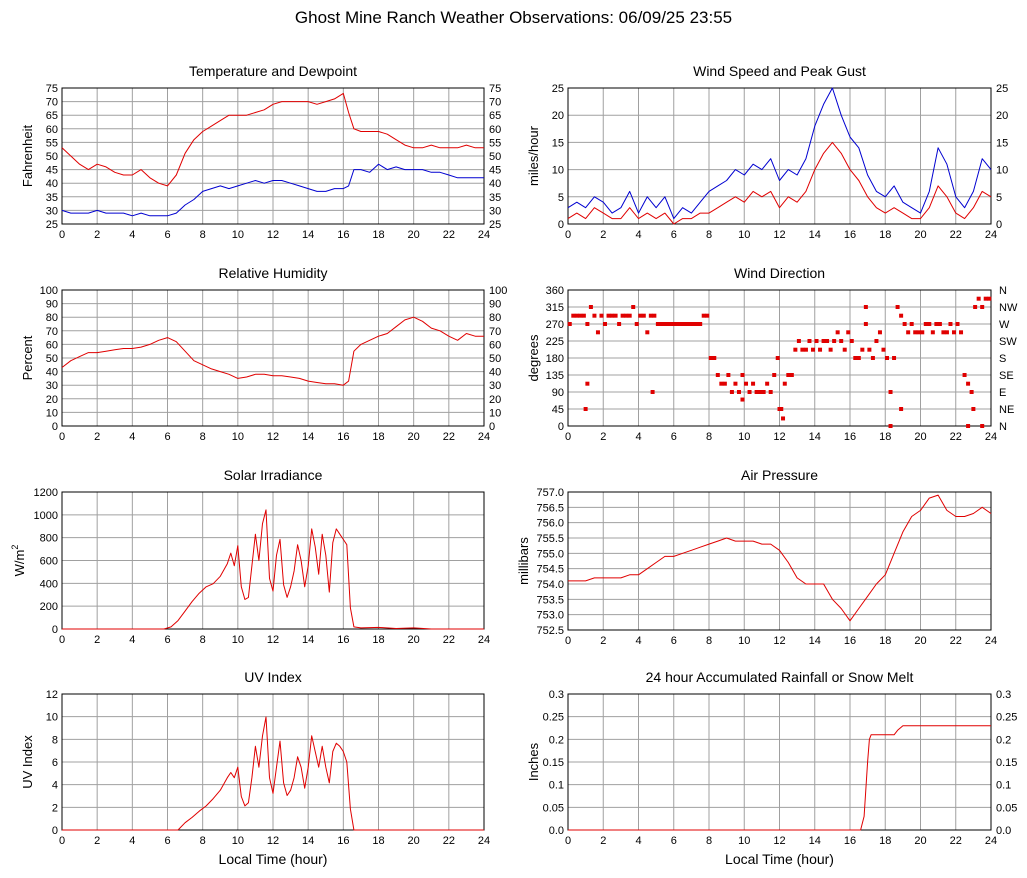 This screenshot has width=1027, height=878. What do you see at coordinates (779, 358) in the screenshot?
I see `wind-direction-plot-frame` at bounding box center [779, 358].